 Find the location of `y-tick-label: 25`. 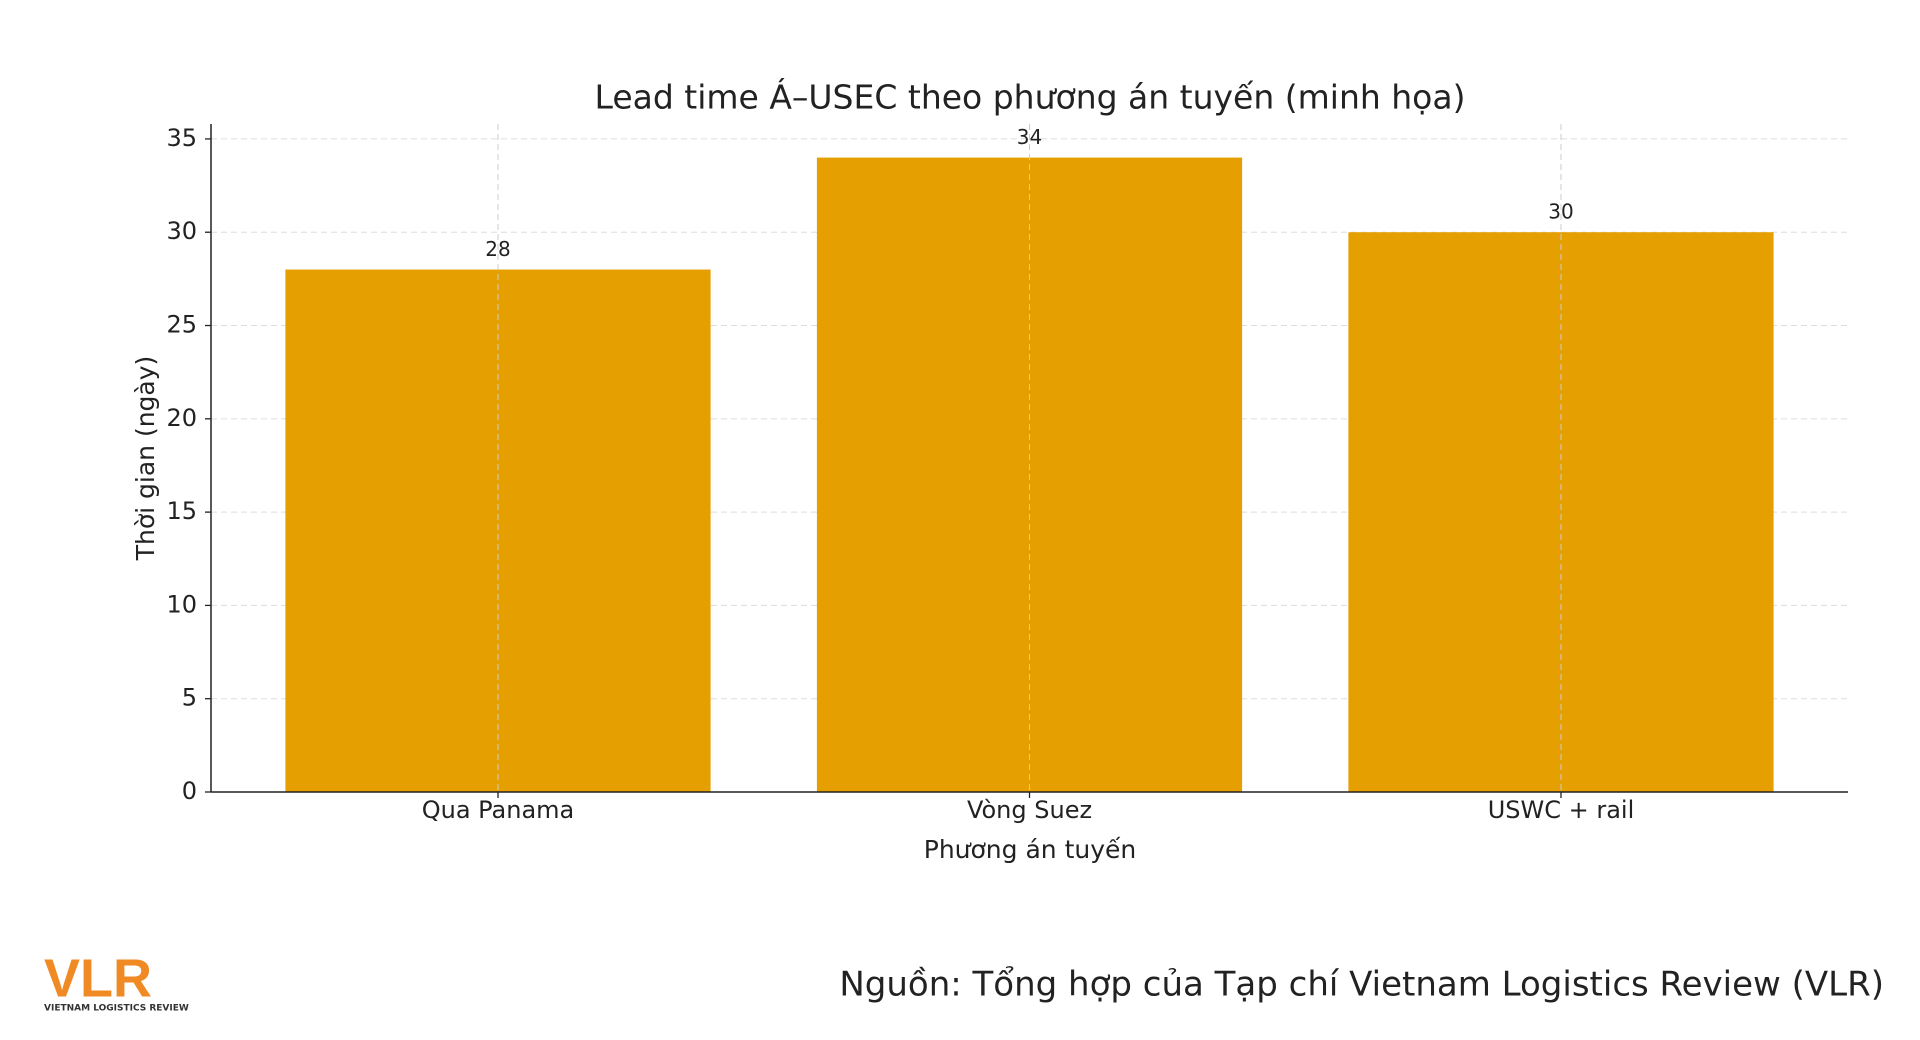

y-tick-label: 25 is located at coordinates (181, 325).